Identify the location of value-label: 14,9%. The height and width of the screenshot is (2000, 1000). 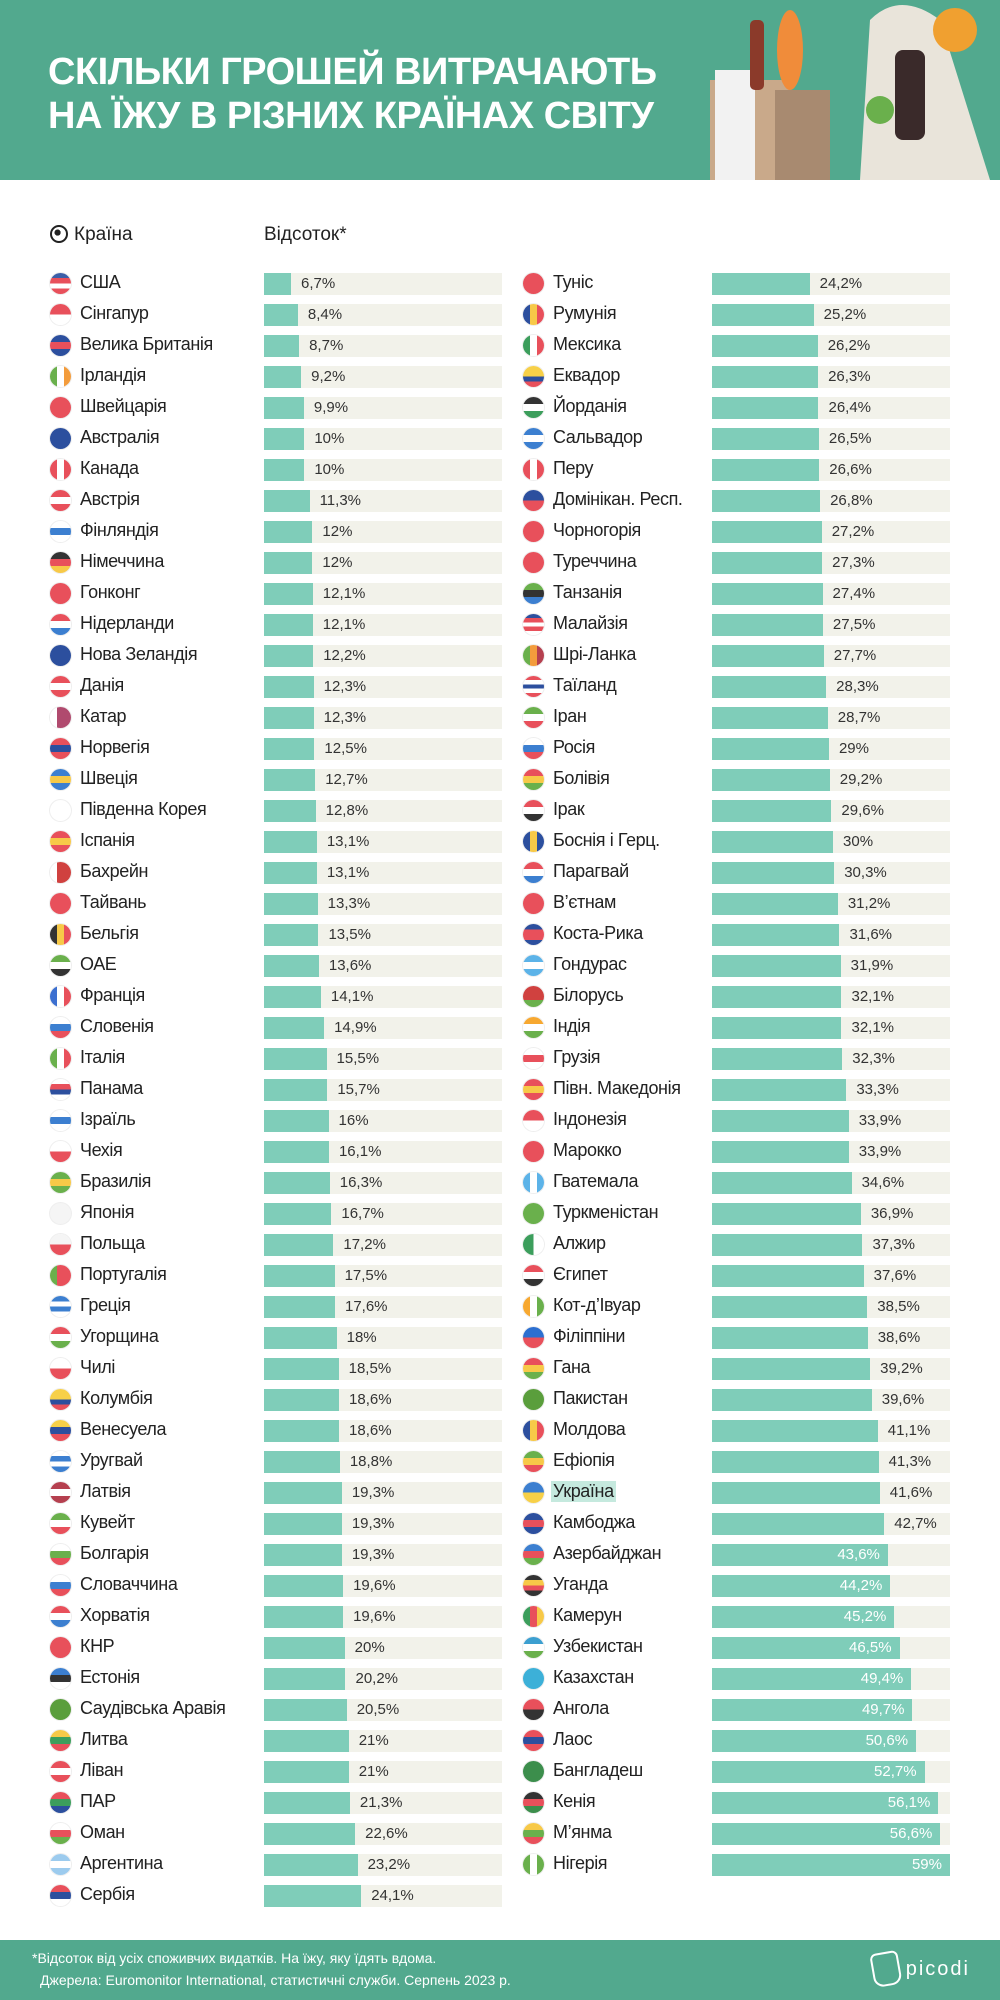
(355, 1027).